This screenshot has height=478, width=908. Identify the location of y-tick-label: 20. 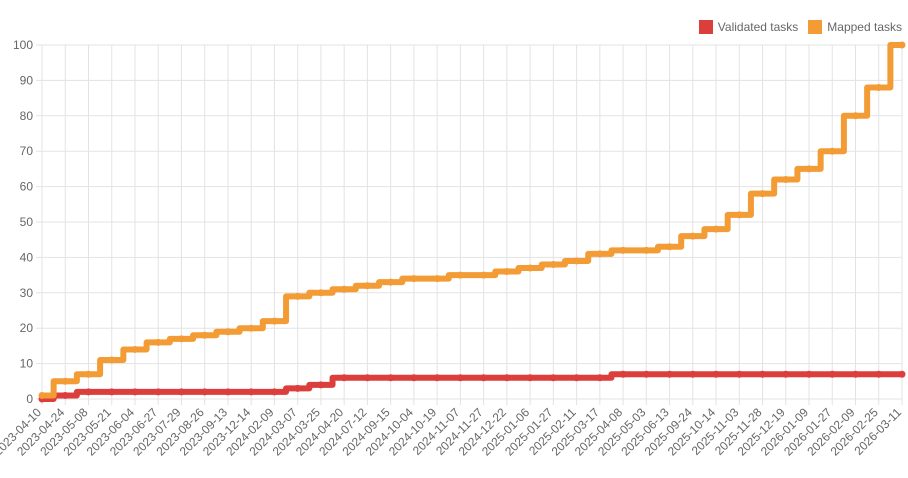
(27, 328).